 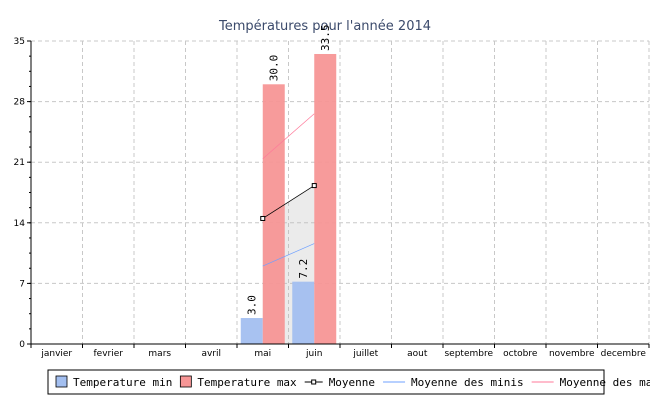 What do you see at coordinates (624, 354) in the screenshot?
I see `x-tick-label: decembre` at bounding box center [624, 354].